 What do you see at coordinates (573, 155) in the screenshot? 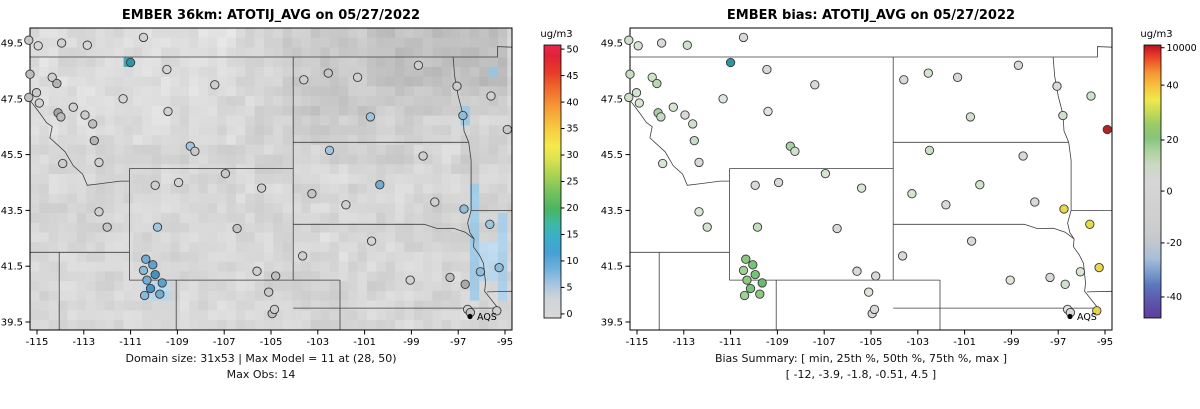
I see `svg-text: 30` at bounding box center [573, 155].